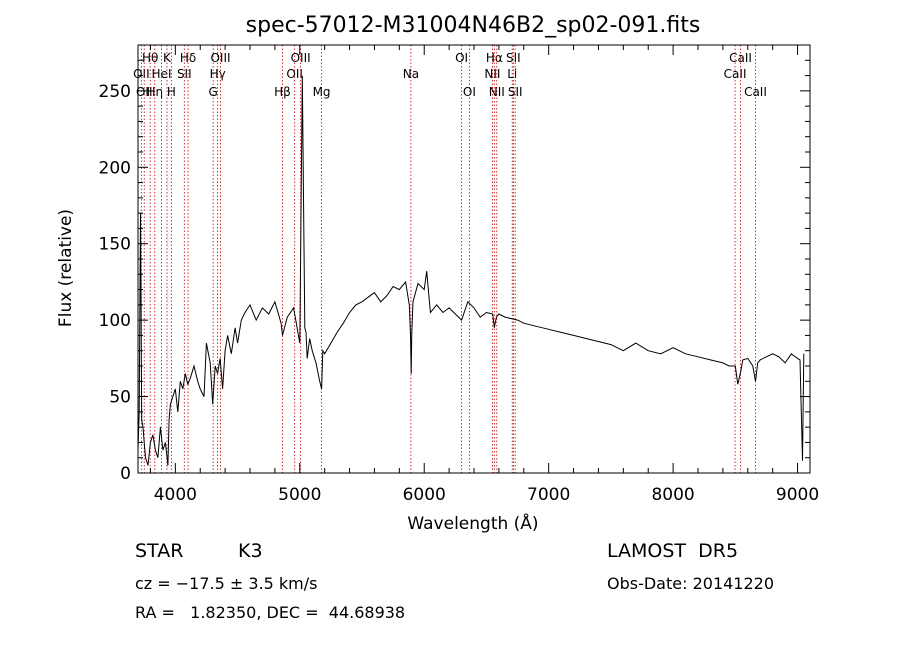 The image size is (900, 649). Describe the element at coordinates (424, 495) in the screenshot. I see `x-tick-label-6000: 6000` at that location.